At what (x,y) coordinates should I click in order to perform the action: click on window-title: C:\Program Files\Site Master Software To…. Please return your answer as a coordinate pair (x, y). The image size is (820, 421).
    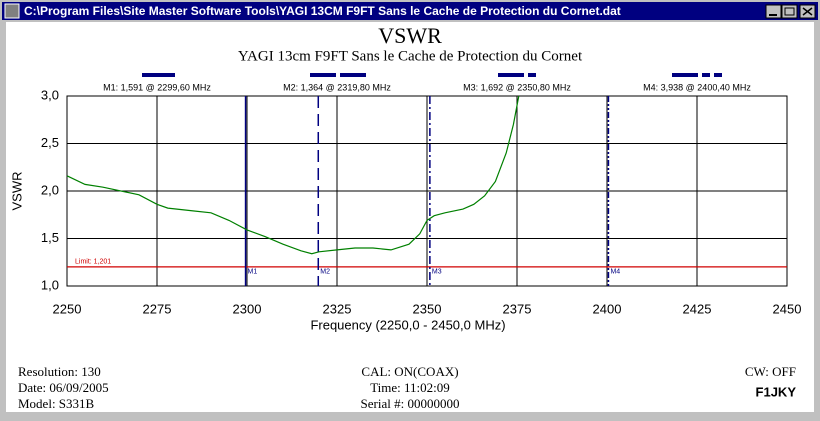
    Looking at the image, I should click on (322, 11).